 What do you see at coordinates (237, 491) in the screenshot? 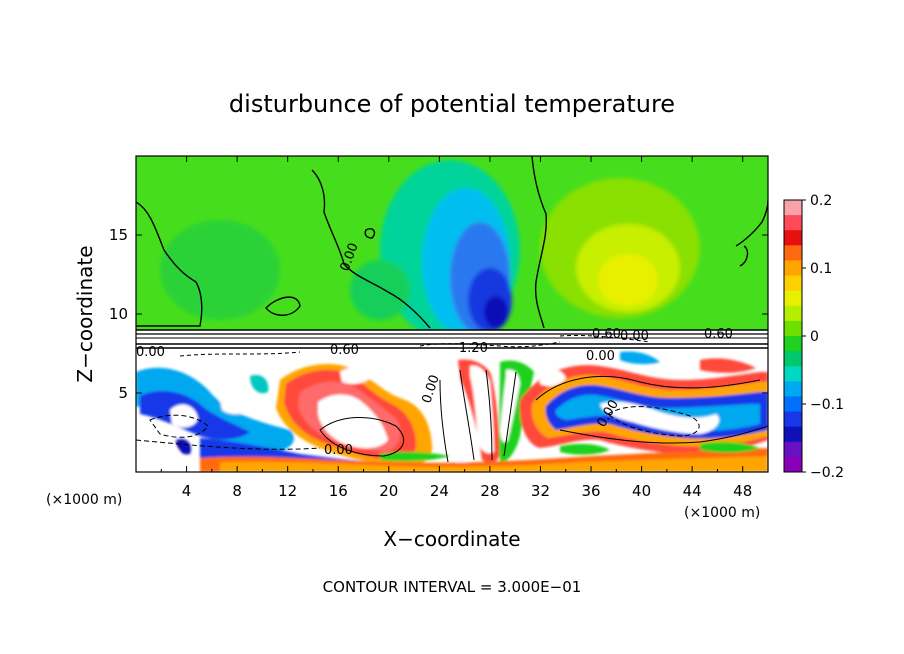
I see `x-tick-label: 8` at bounding box center [237, 491].